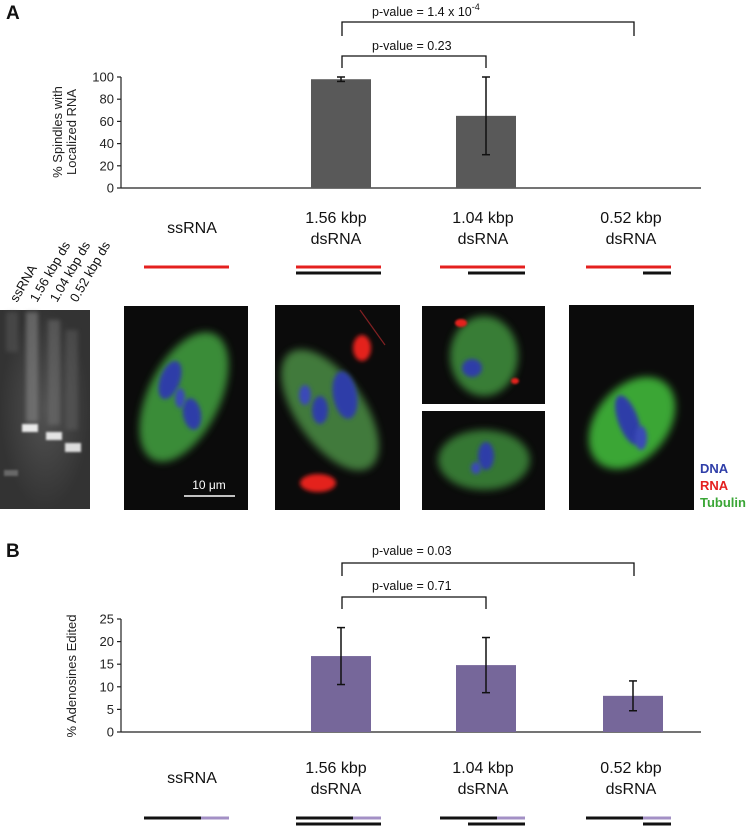 This screenshot has width=748, height=829. What do you see at coordinates (110, 188) in the screenshot?
I see `chart-a-ytick-label: 0` at bounding box center [110, 188].